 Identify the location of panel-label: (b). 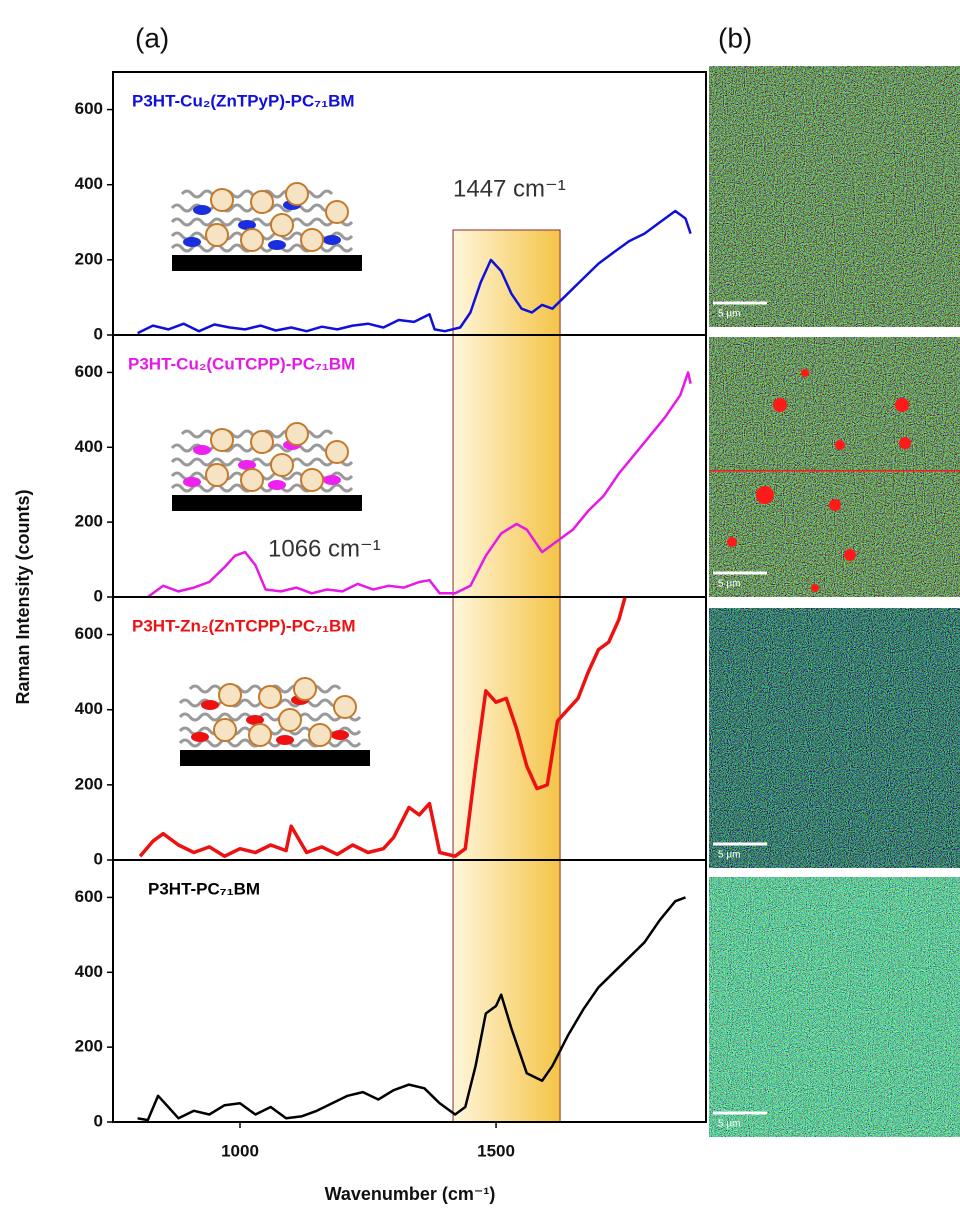
(735, 37).